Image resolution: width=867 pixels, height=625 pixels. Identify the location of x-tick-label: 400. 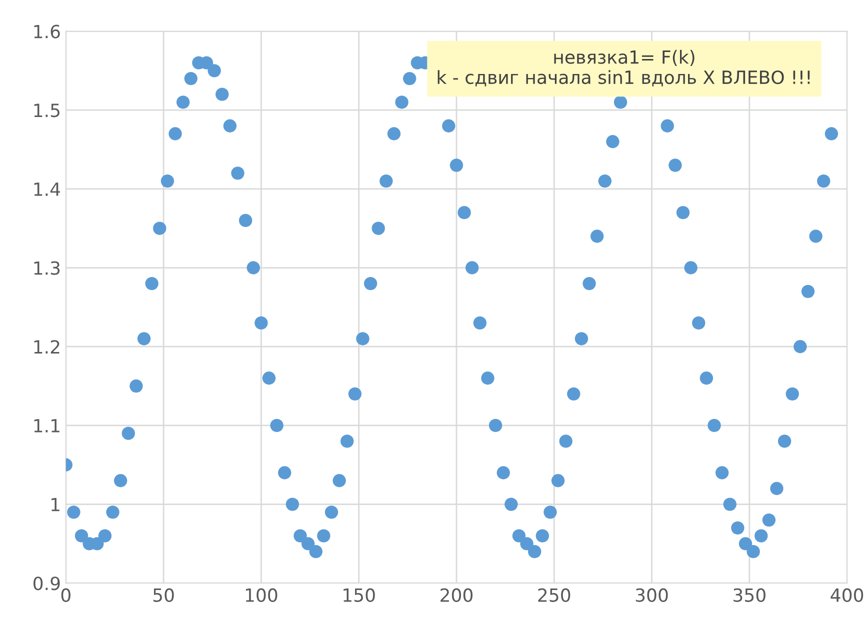
(847, 595).